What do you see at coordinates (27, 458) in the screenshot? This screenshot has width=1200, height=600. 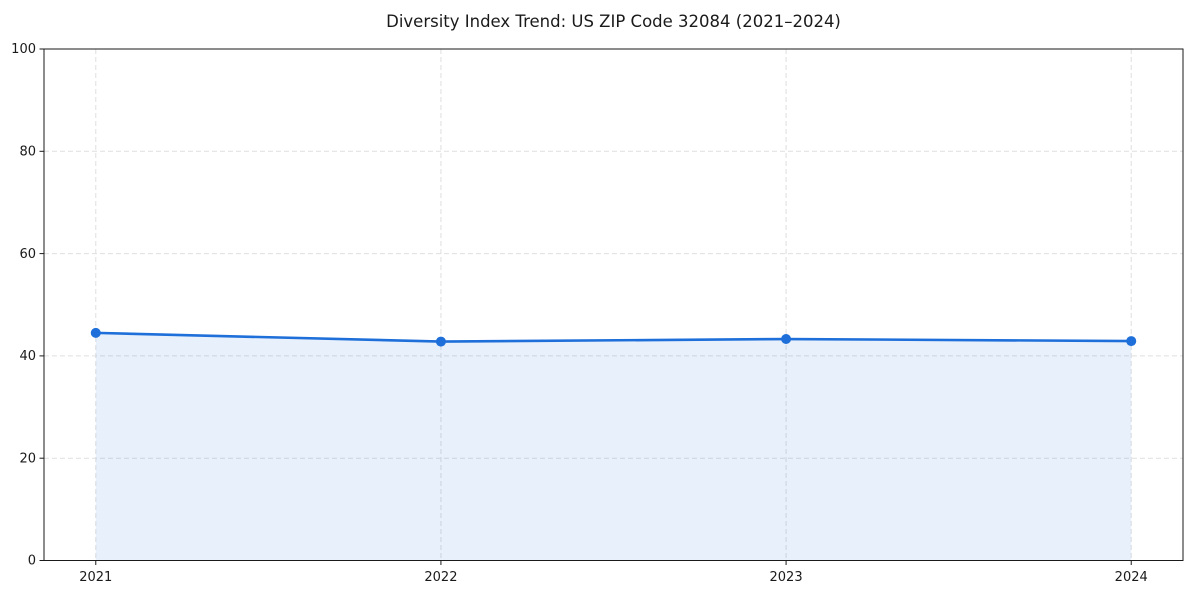 I see `y-tick-label: 20` at bounding box center [27, 458].